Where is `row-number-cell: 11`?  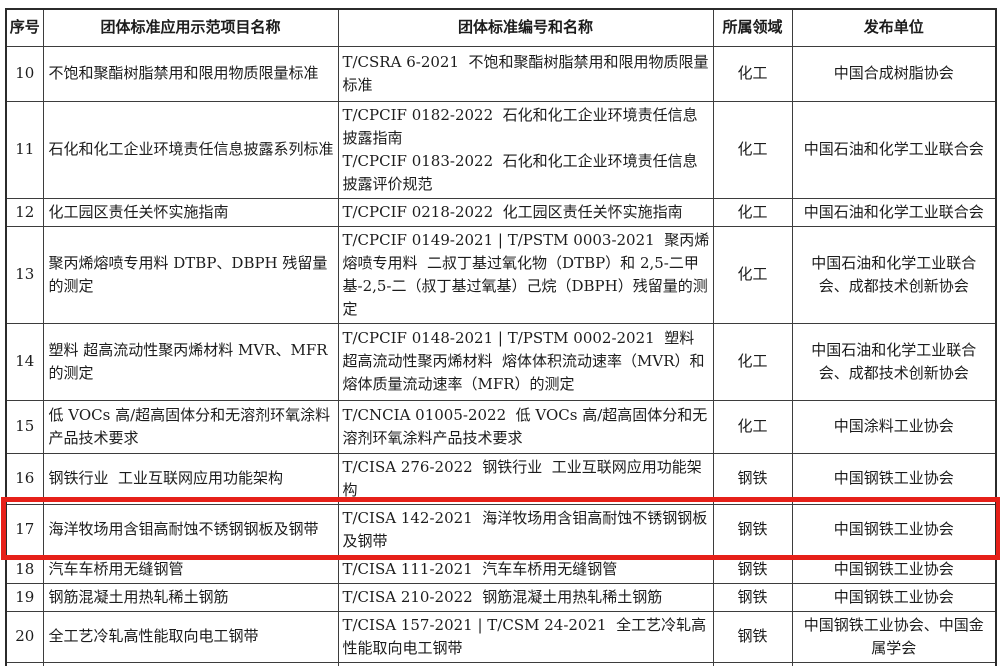 row-number-cell: 11 is located at coordinates (24, 149).